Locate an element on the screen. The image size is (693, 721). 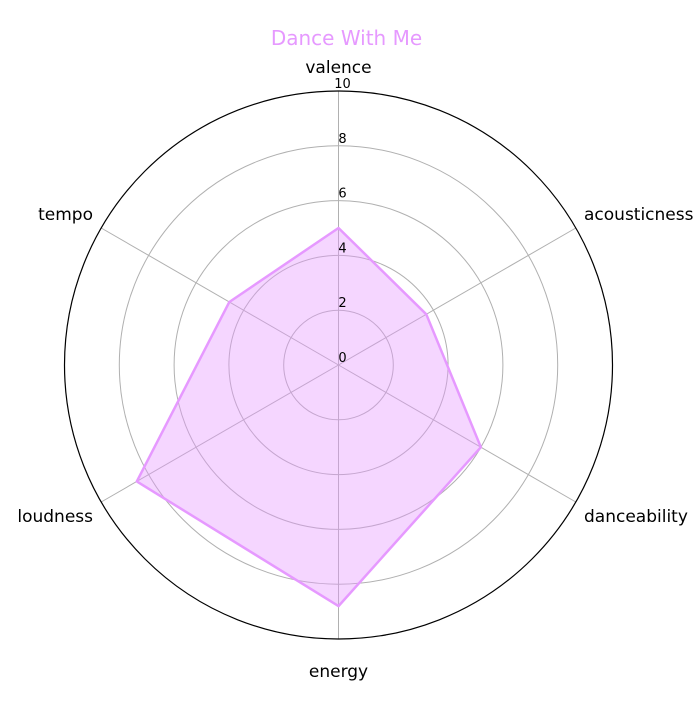
axis-label-loudness: loudness is located at coordinates (55, 517).